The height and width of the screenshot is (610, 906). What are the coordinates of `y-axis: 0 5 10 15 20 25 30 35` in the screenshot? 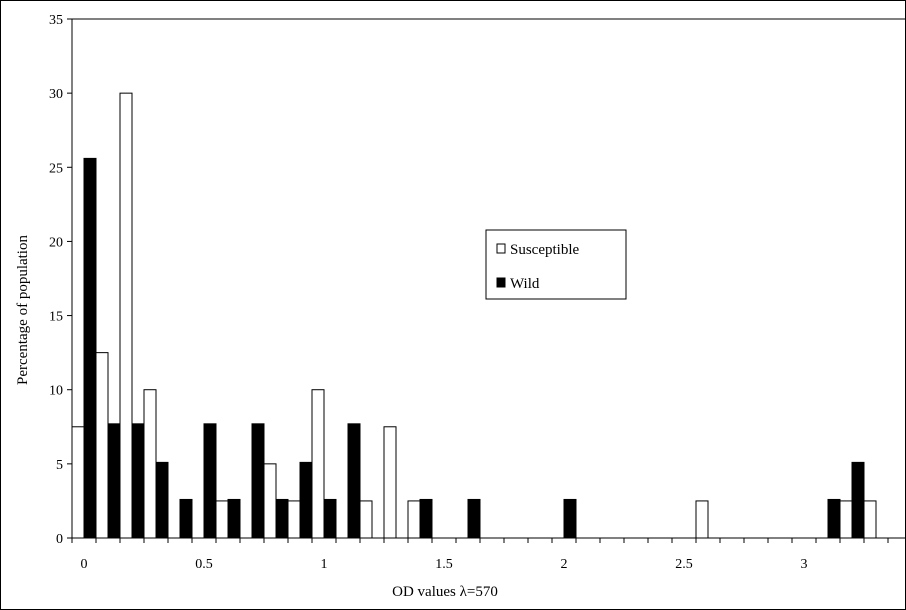 It's located at (61, 280).